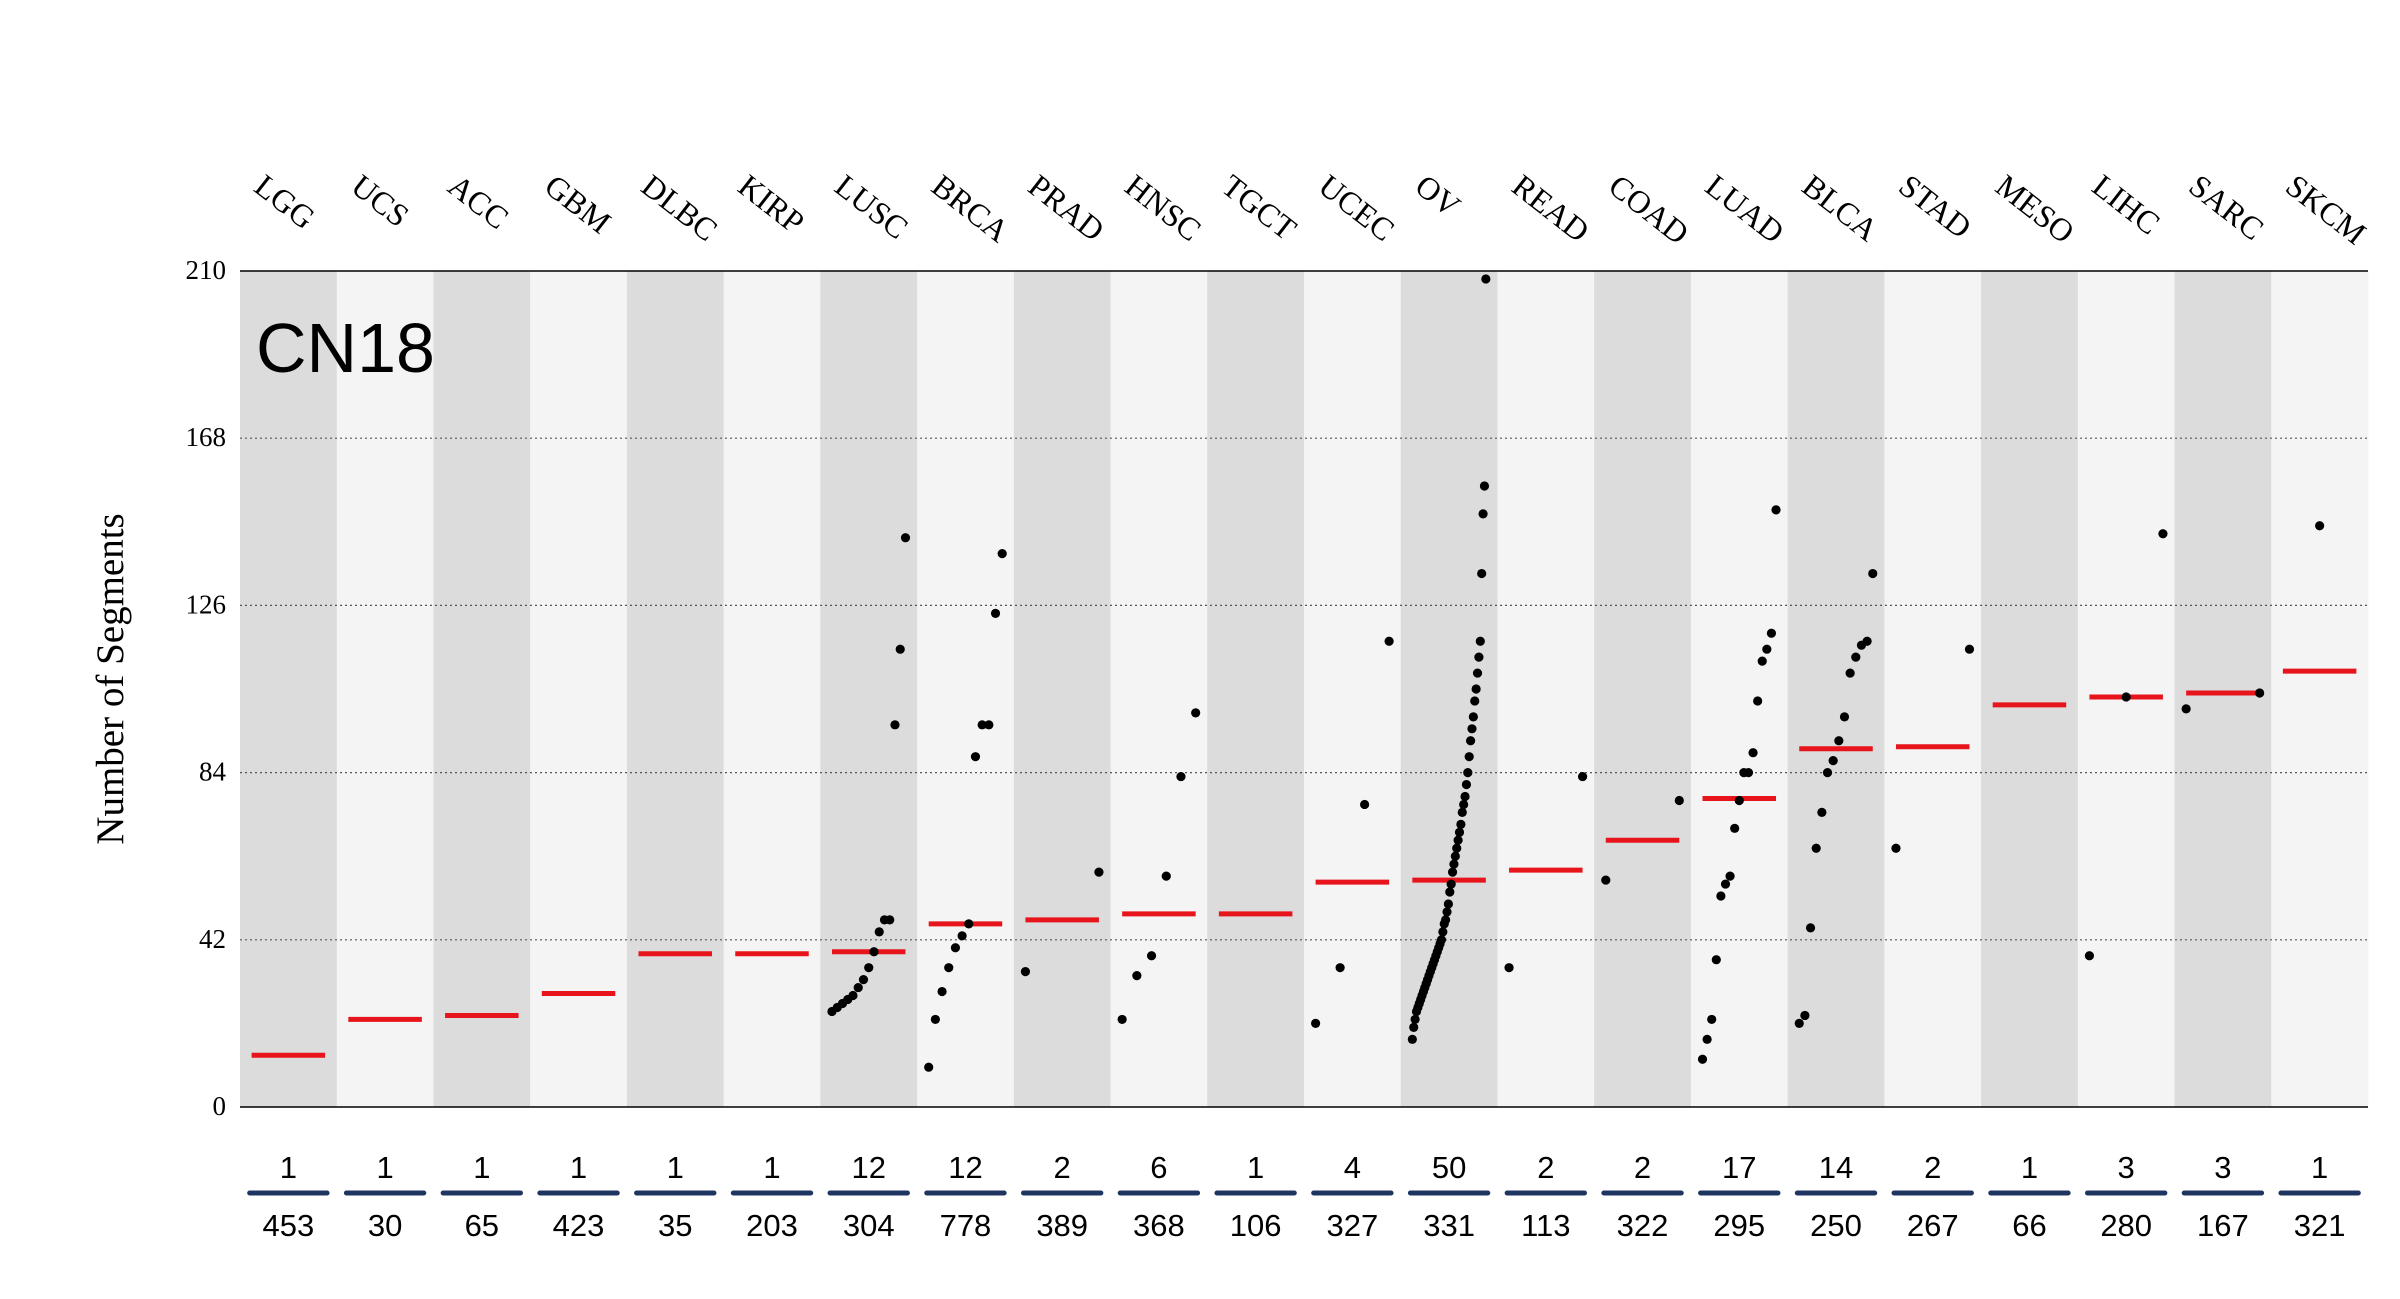 The image size is (2400, 1299). What do you see at coordinates (966, 1225) in the screenshot?
I see `count-bottom-brca: 778` at bounding box center [966, 1225].